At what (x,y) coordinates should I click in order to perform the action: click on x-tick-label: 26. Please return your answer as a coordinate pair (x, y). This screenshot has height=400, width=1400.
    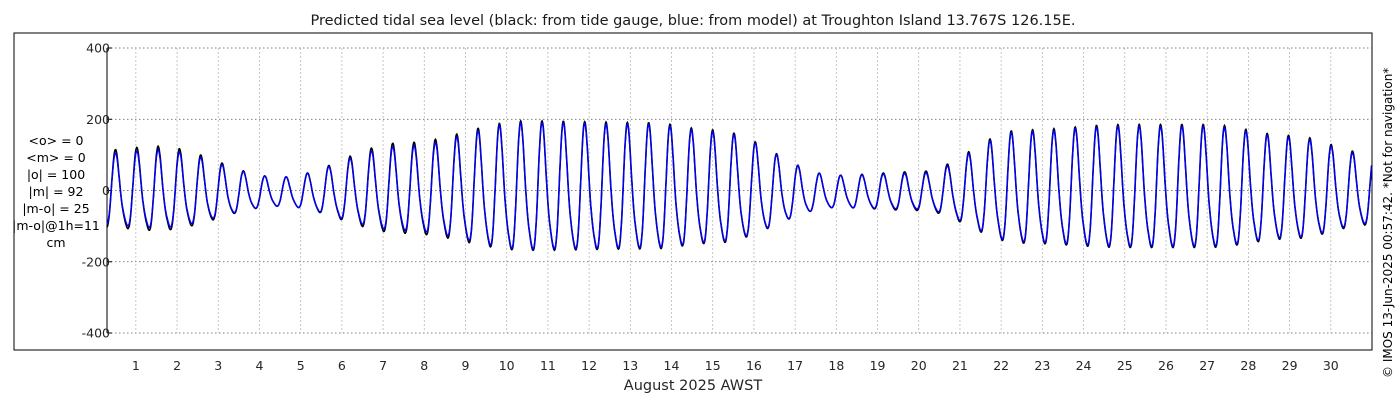
    Looking at the image, I should click on (1166, 365).